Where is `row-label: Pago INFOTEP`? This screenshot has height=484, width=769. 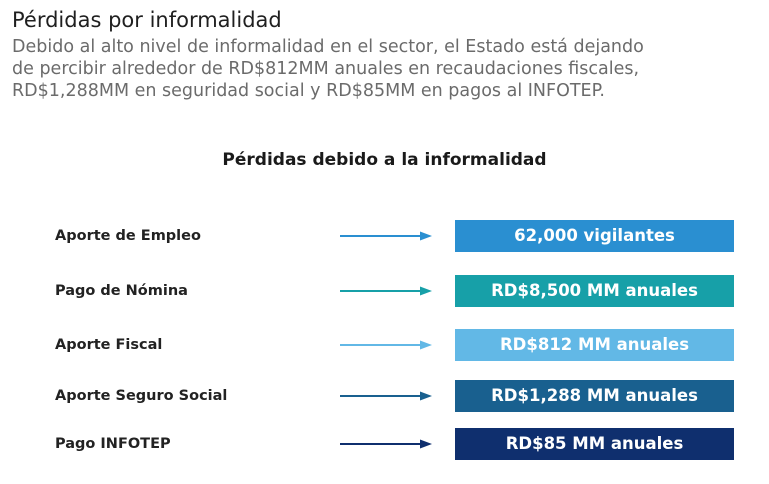
row-label: Pago INFOTEP is located at coordinates (113, 444).